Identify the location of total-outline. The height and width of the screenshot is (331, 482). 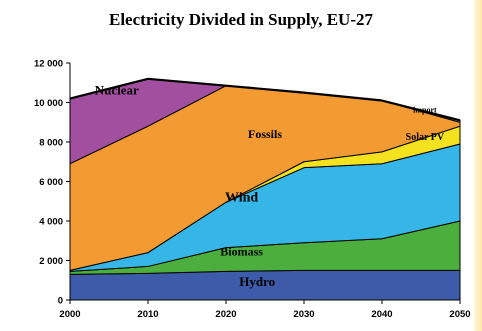
(265, 99).